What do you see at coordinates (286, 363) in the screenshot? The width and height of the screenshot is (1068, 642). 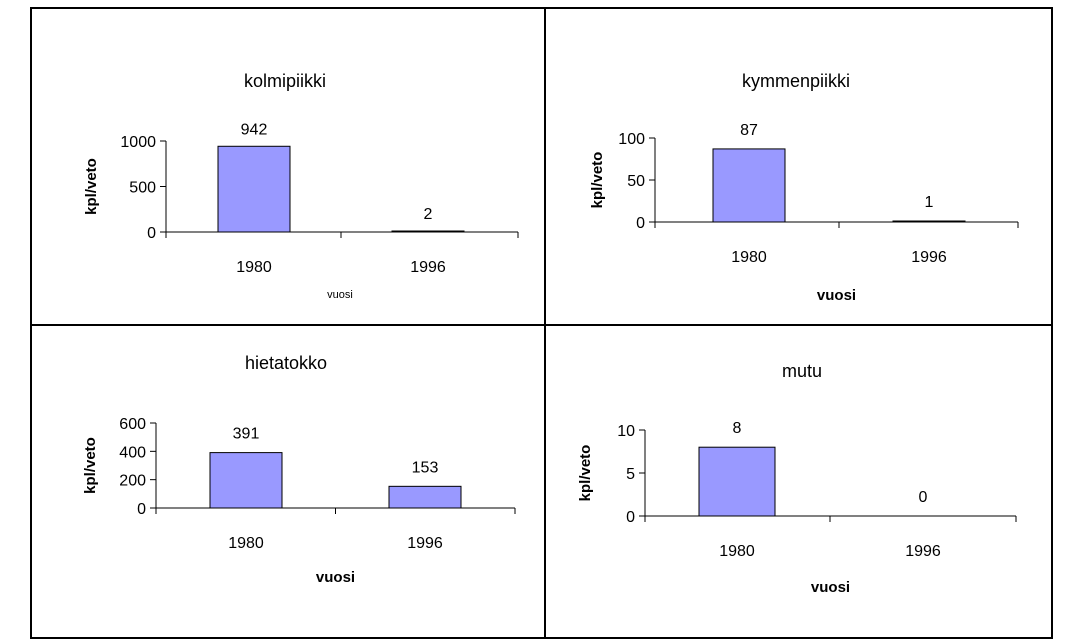 I see `chart-title: hietatokko` at bounding box center [286, 363].